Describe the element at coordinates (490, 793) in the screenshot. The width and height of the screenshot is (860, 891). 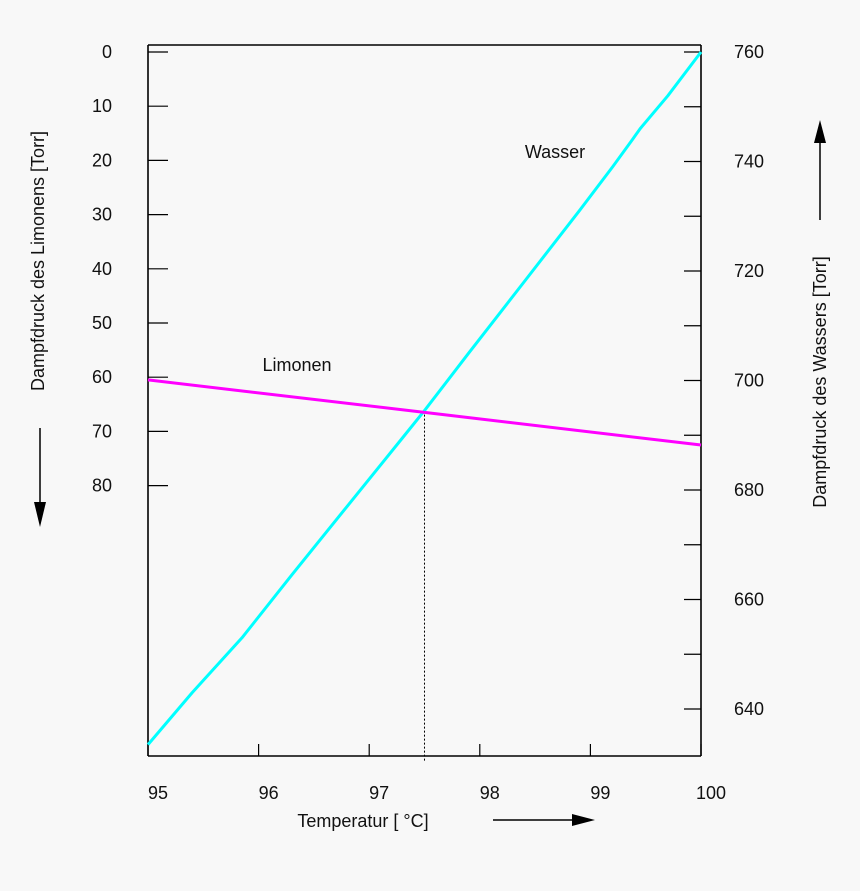
I see `x-tick-label: 98` at that location.